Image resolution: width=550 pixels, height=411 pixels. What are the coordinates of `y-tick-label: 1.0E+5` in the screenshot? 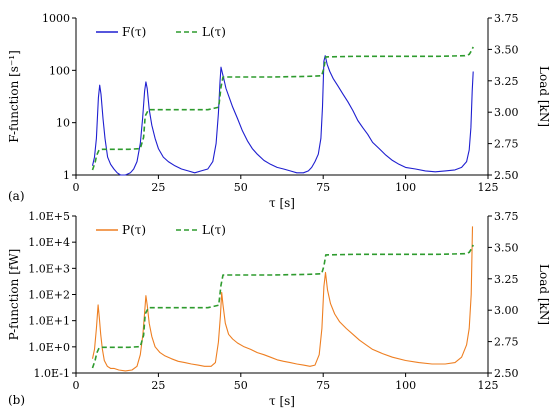 It's located at (49, 216).